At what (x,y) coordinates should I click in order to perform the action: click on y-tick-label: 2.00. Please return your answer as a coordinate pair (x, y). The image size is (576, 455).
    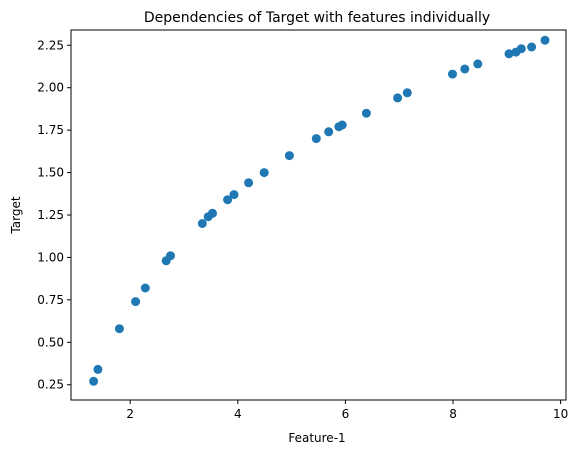
    Looking at the image, I should click on (50, 88).